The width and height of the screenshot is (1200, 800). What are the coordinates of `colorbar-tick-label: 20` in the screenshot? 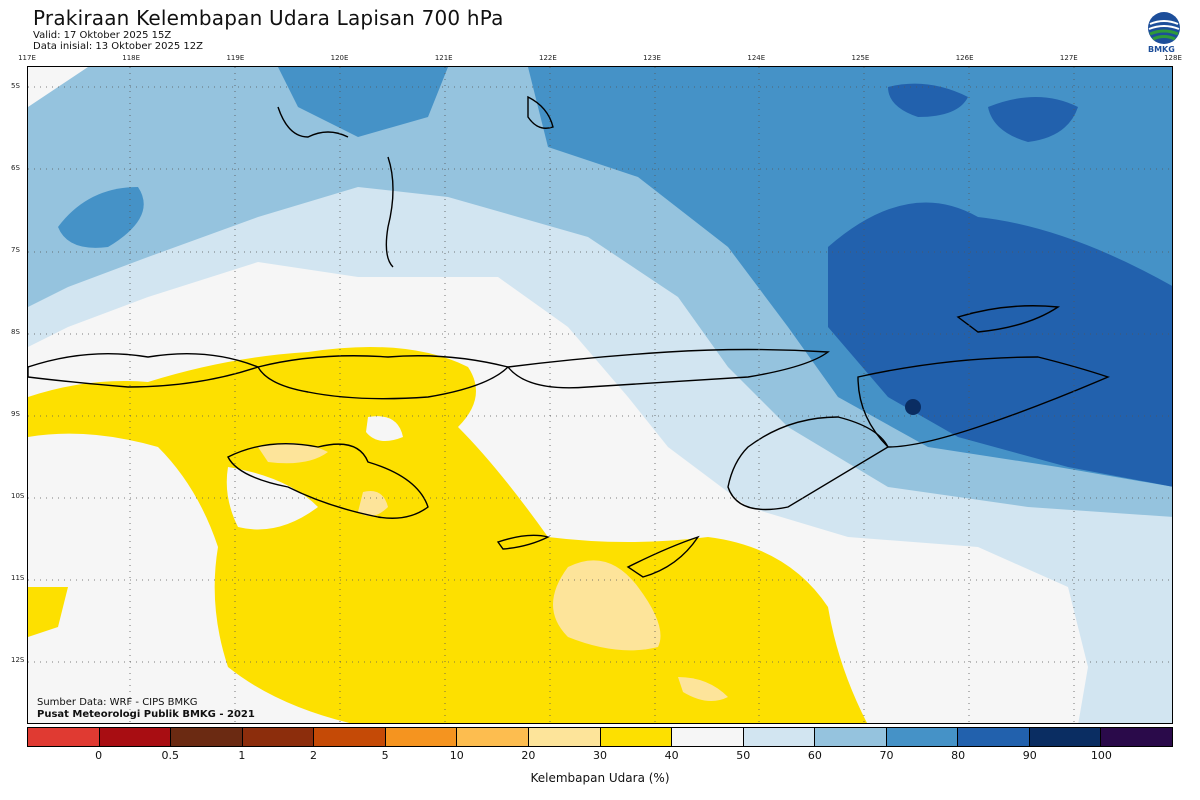 It's located at (528, 755).